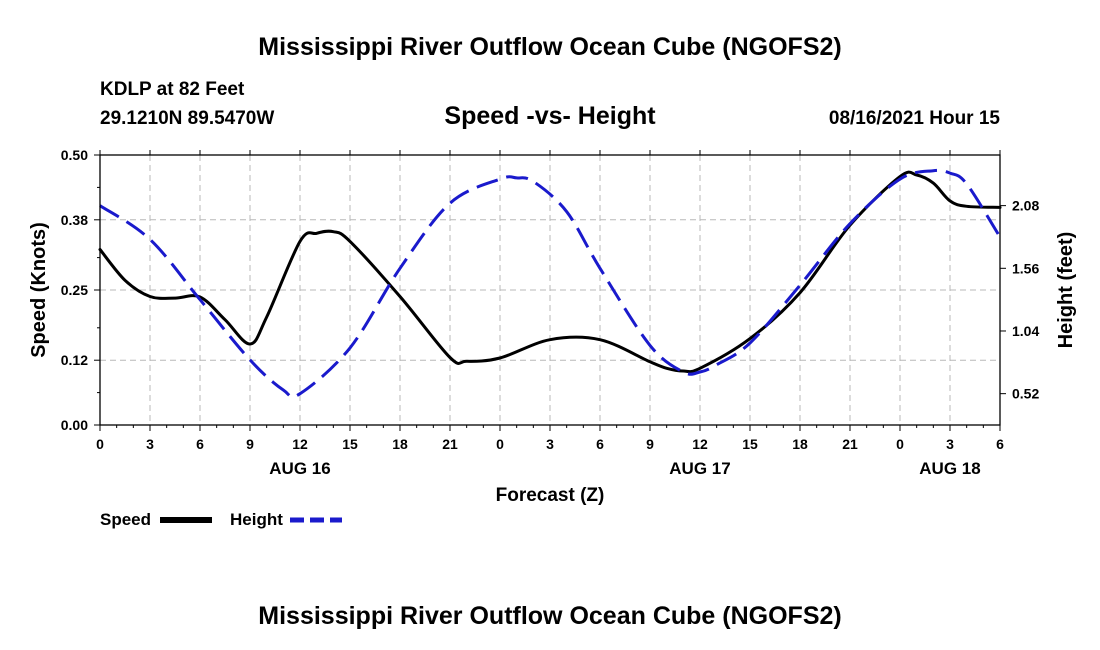 The image size is (1100, 650). I want to click on y-left-tick-label: 0.12, so click(74, 360).